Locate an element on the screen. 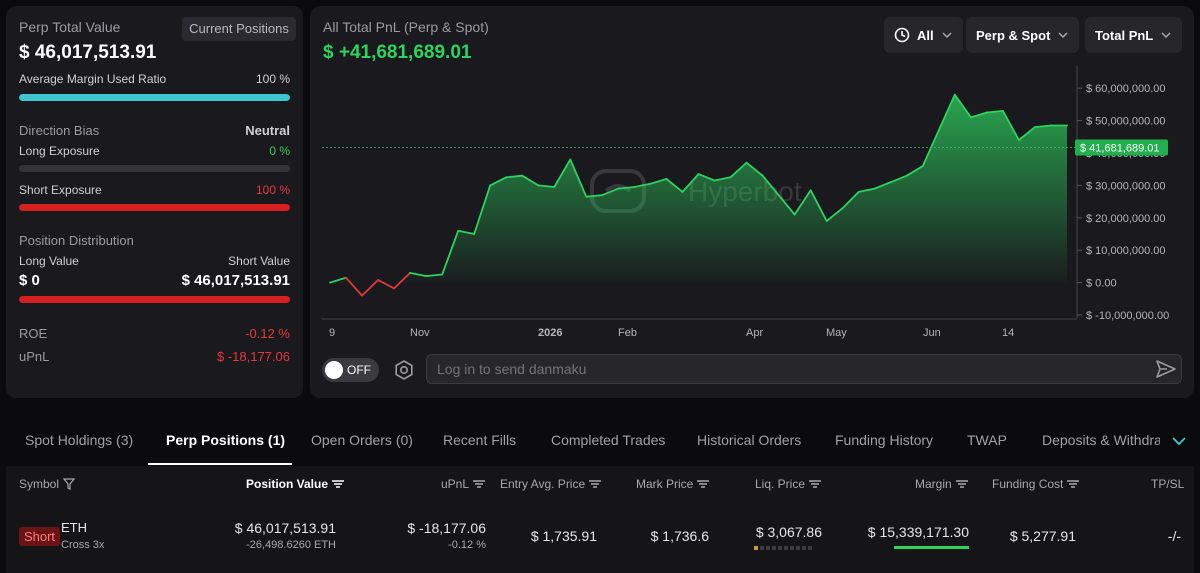 The height and width of the screenshot is (573, 1200). y-tick-label: $ 50,000,000.00 is located at coordinates (1126, 122).